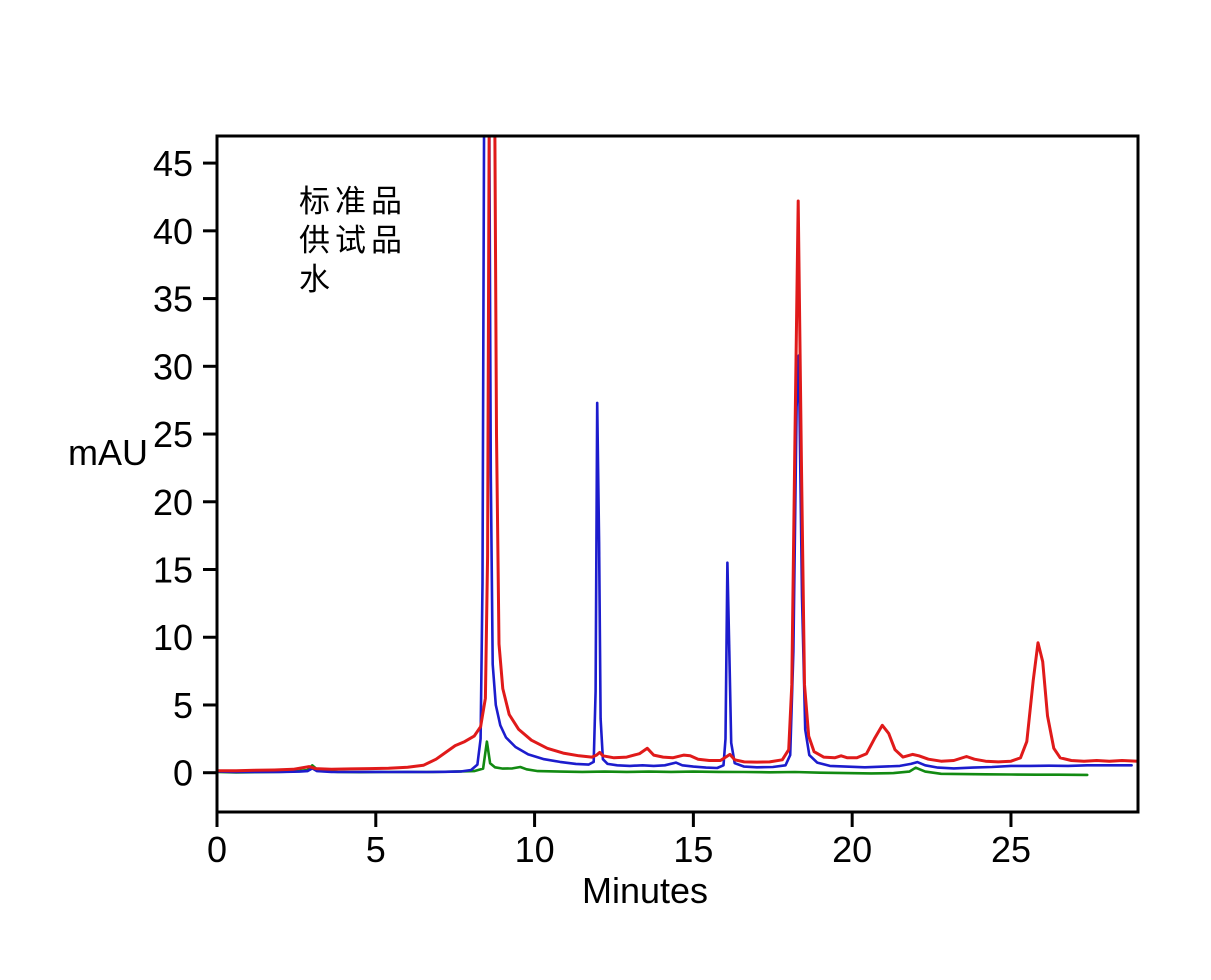 This screenshot has height=980, width=1211. I want to click on y-tick-label: 20, so click(173, 502).